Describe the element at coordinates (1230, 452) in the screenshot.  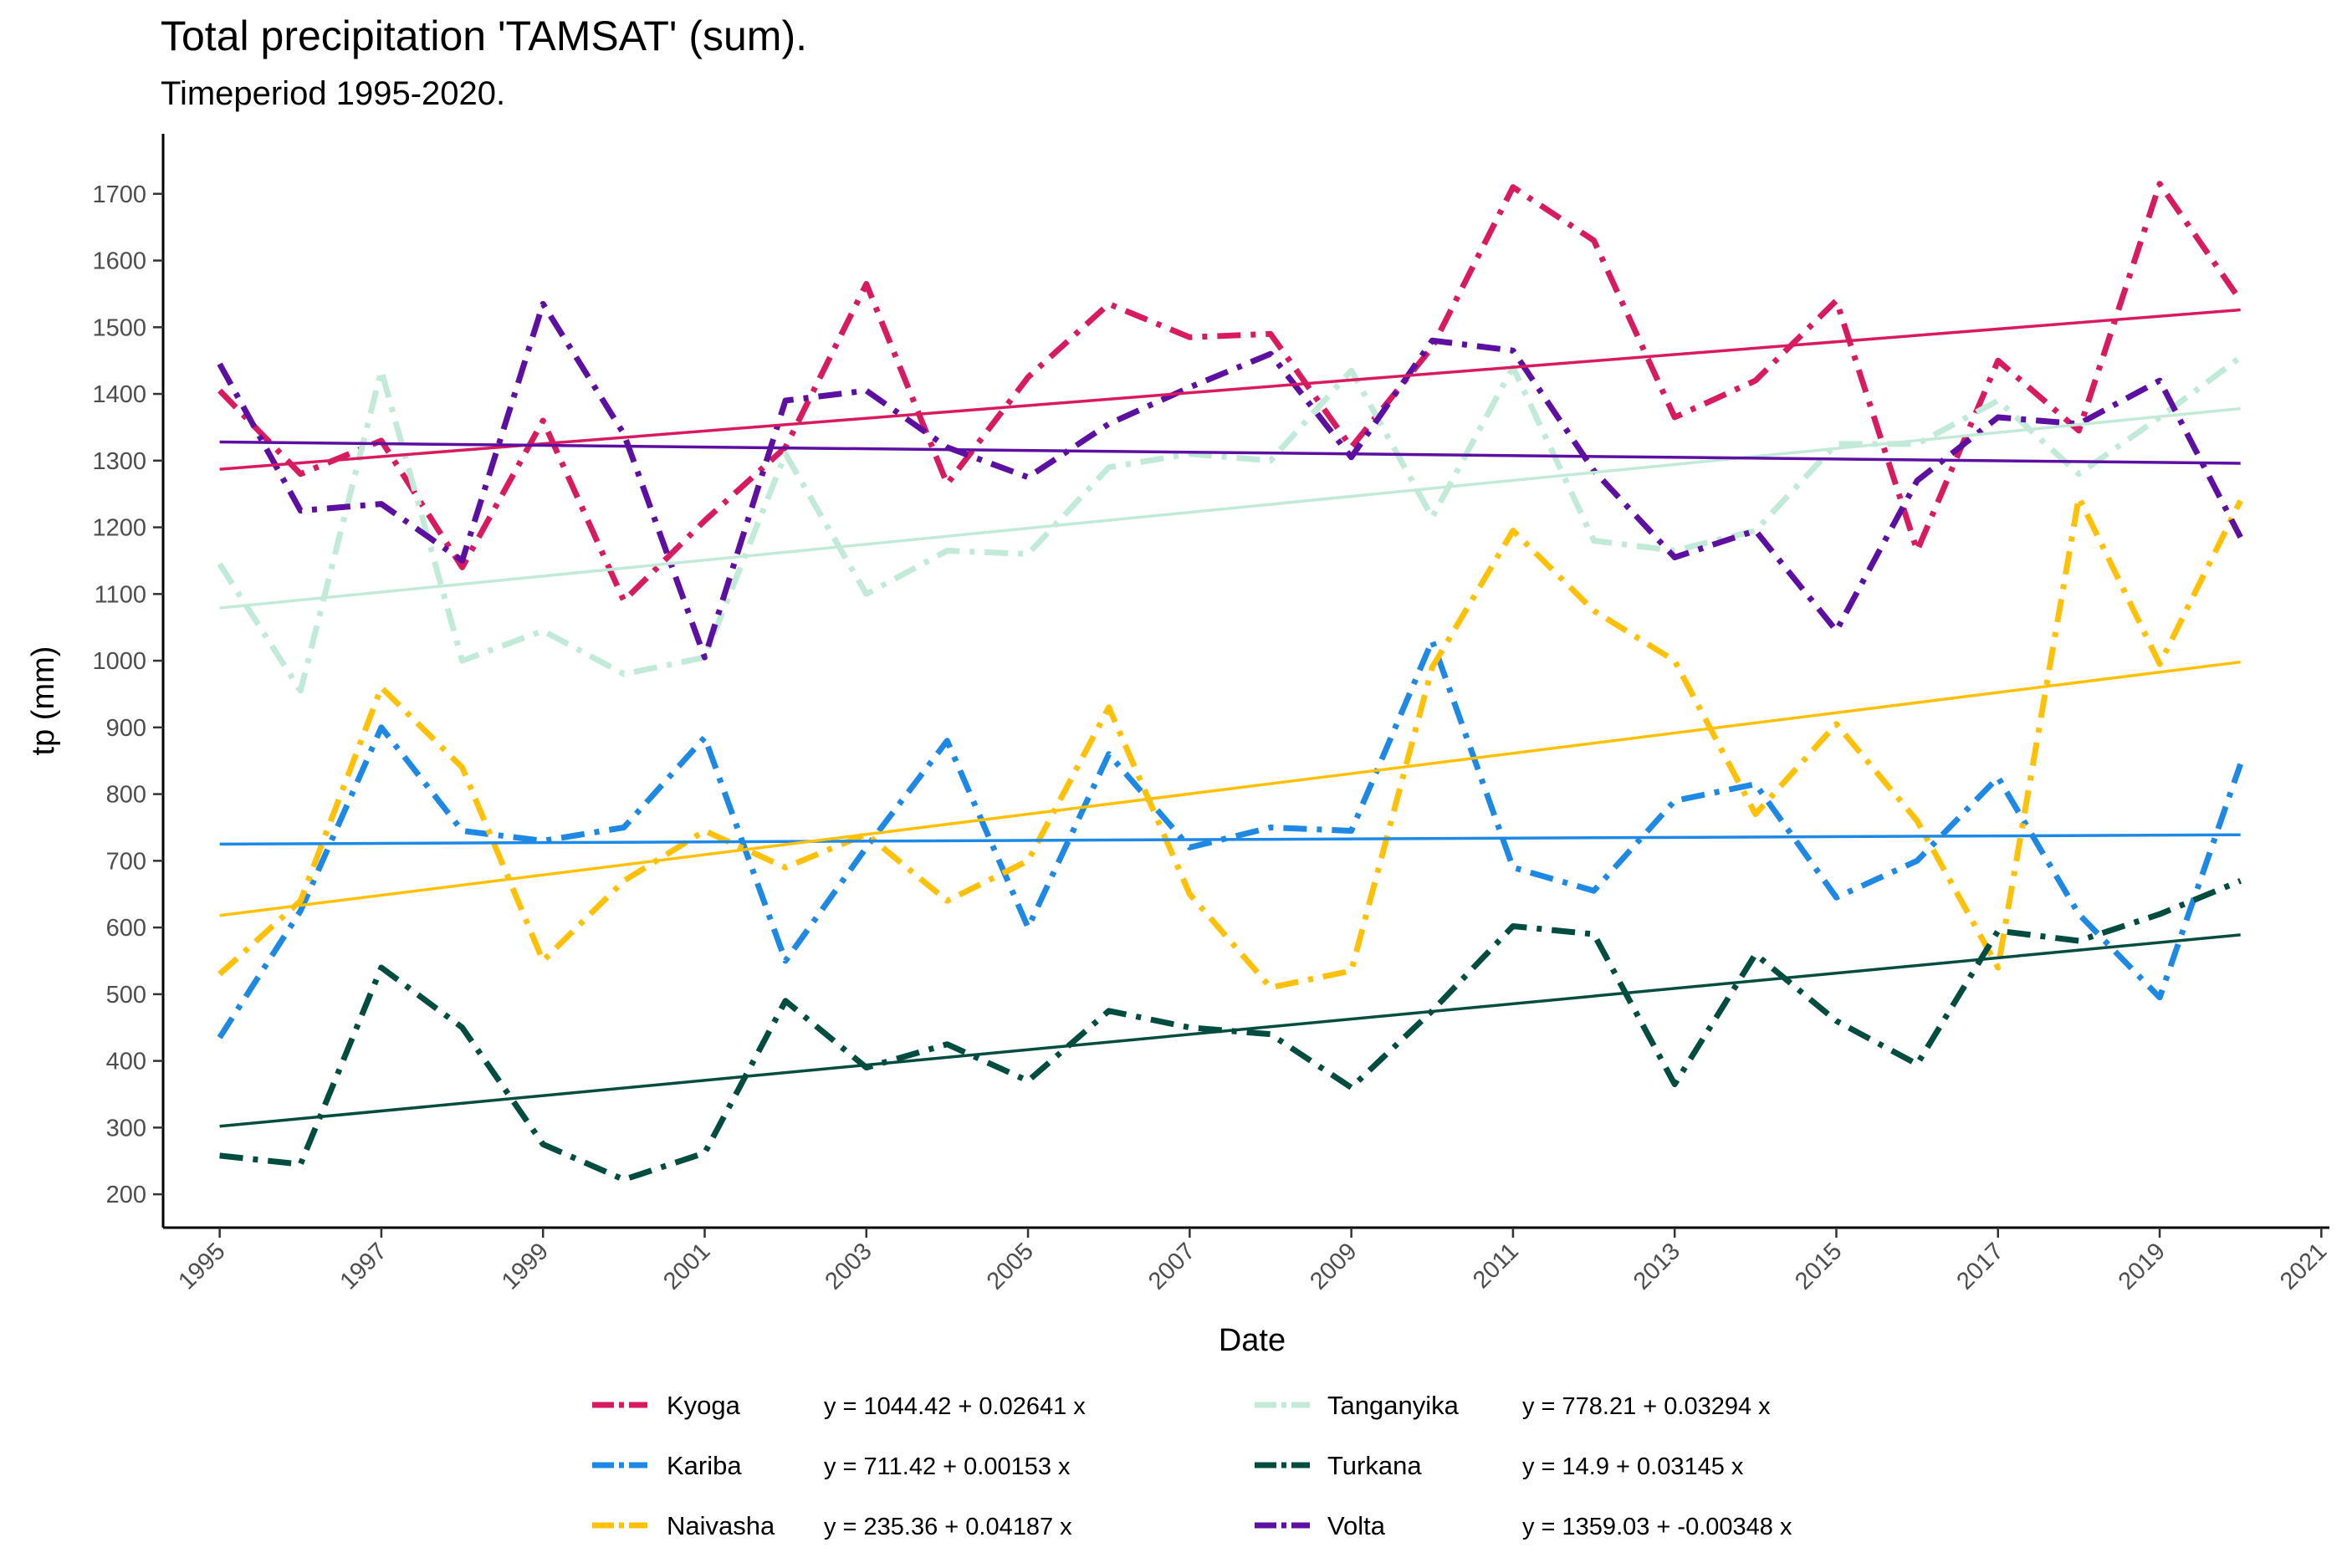
I see `trend-line-volta` at that location.